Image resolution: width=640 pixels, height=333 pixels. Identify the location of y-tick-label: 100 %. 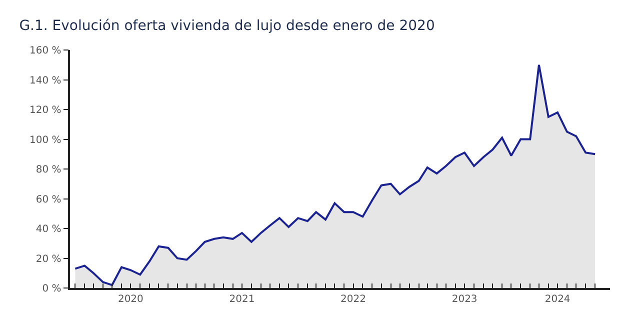
(45, 140).